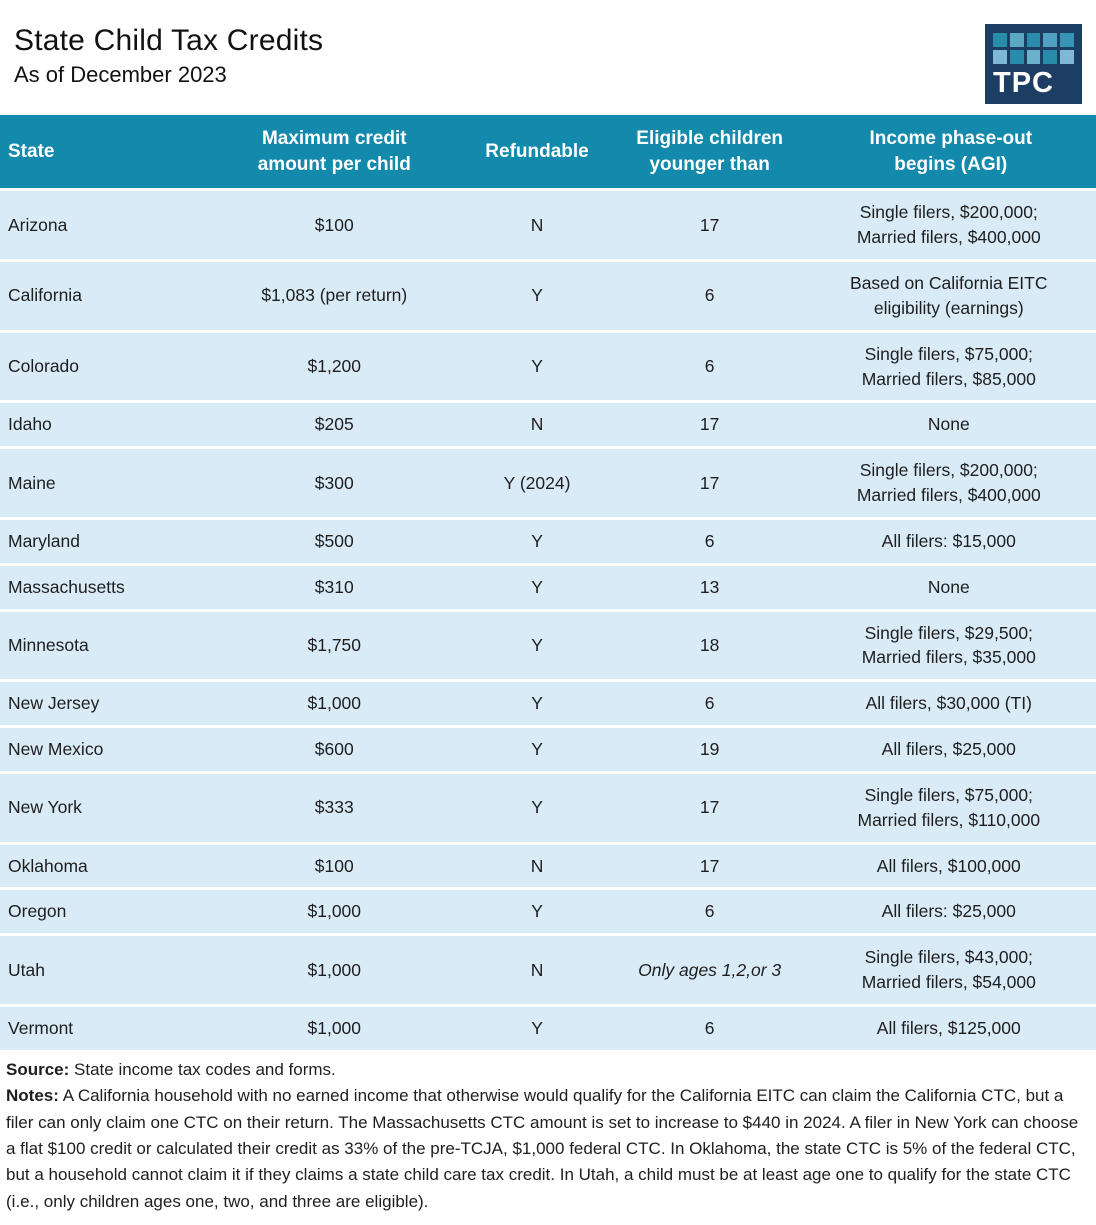  Describe the element at coordinates (205, 1069) in the screenshot. I see `source-text: State income tax codes and forms.` at that location.